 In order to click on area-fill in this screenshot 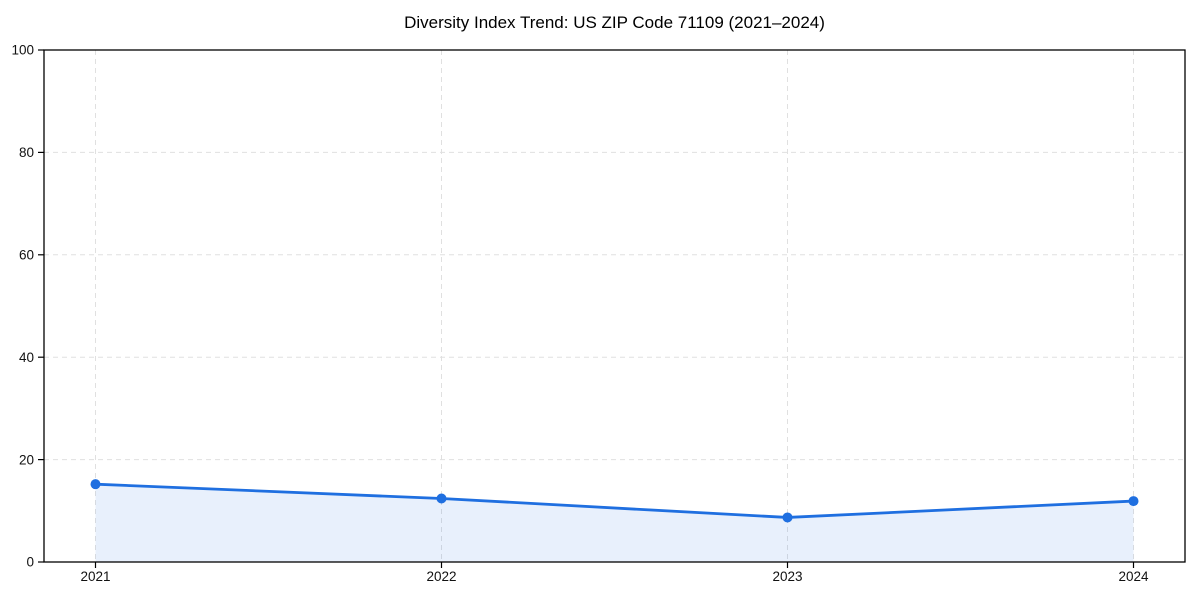, I will do `click(614, 523)`.